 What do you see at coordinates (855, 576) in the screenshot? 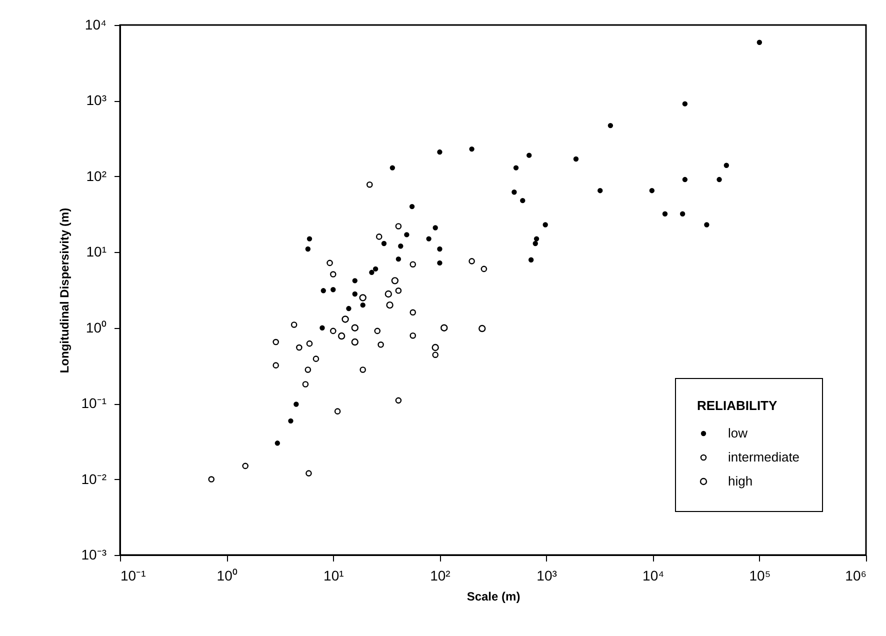
I see `x-tick-label: 10⁶` at bounding box center [855, 576].